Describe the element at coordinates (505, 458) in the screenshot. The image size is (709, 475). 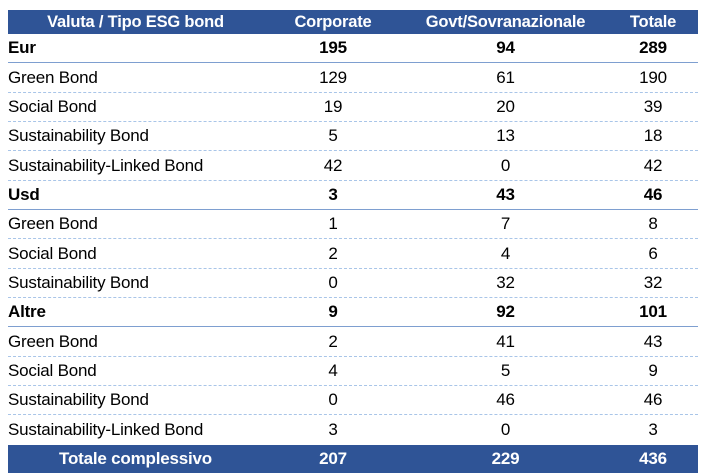
I see `footer-total-govt: 229` at that location.